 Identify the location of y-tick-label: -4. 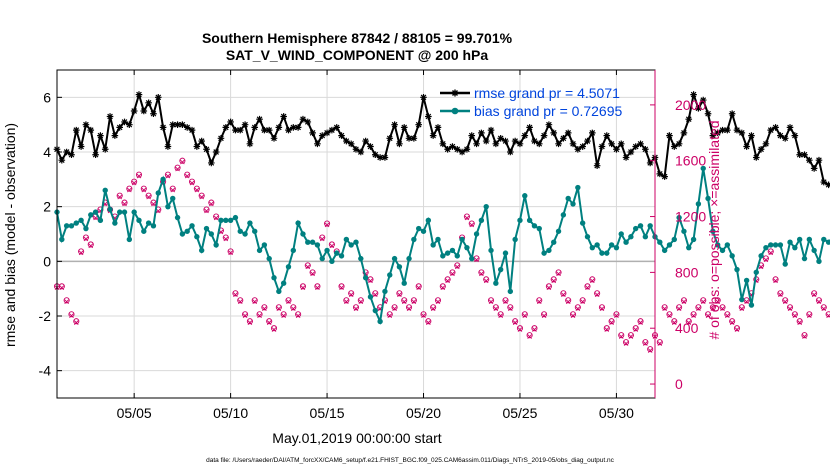
(45, 371).